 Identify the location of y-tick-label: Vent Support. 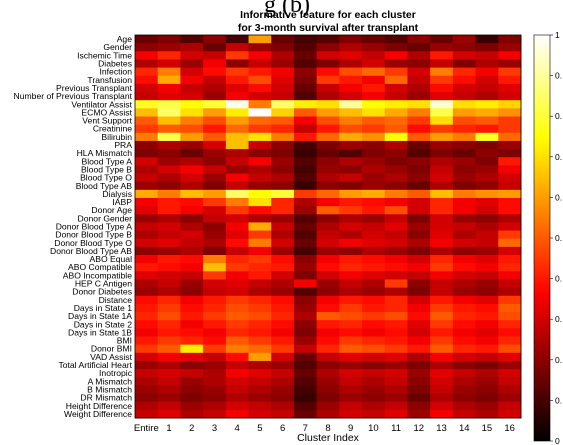
(107, 121).